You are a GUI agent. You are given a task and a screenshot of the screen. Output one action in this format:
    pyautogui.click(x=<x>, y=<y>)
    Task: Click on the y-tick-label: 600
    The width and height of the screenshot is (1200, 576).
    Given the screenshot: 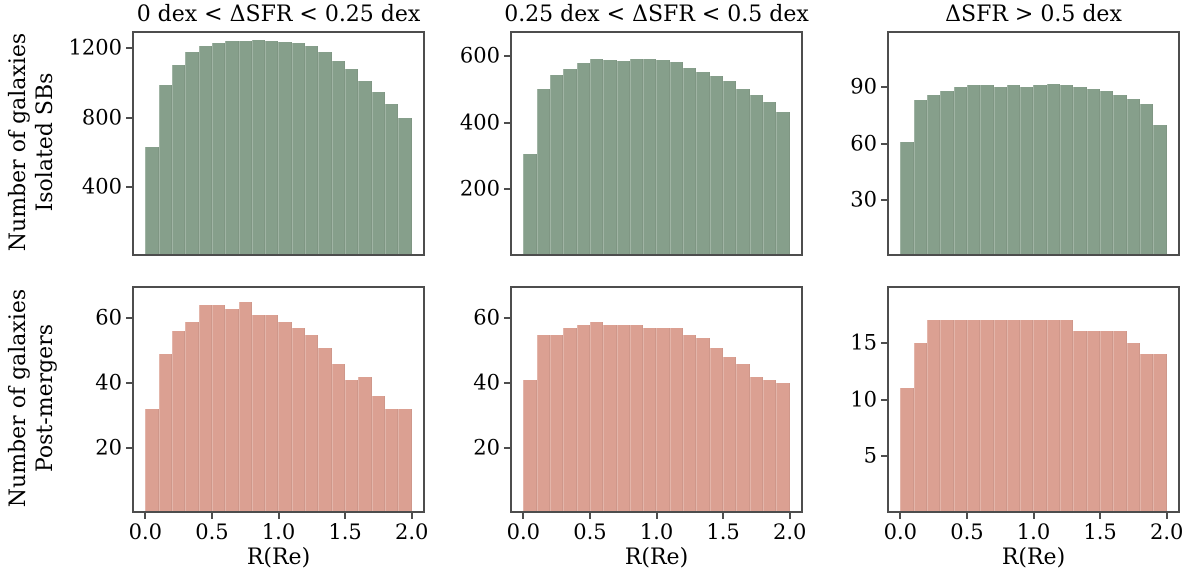 What is the action you would take?
    pyautogui.click(x=479, y=55)
    